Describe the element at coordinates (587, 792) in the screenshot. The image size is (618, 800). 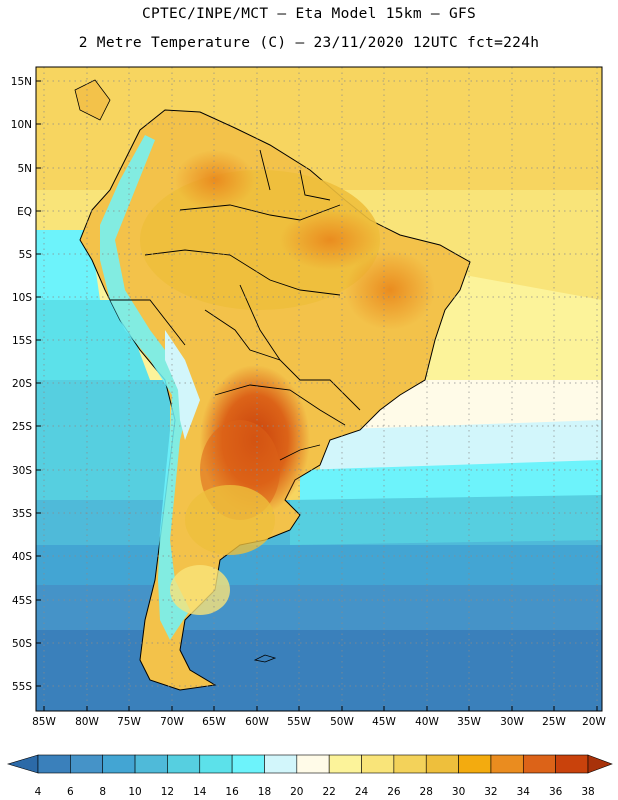
I see `colorbar-label: 38` at that location.